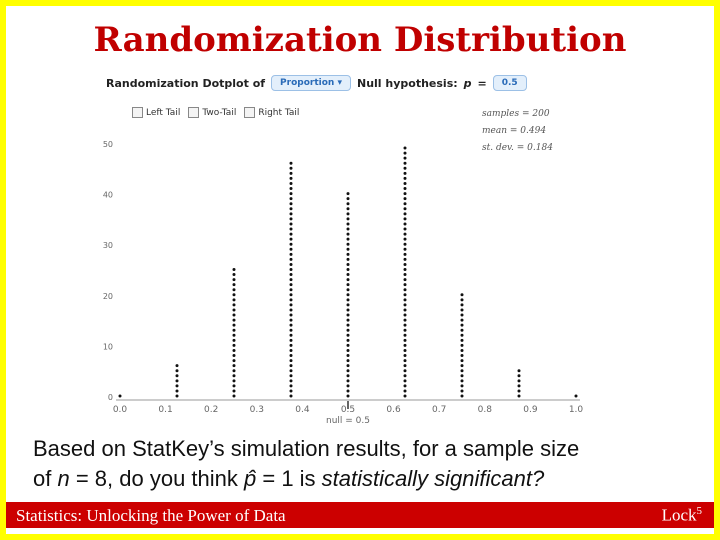 This screenshot has height=540, width=720. Describe the element at coordinates (137, 112) in the screenshot. I see `checkbox-icon` at that location.